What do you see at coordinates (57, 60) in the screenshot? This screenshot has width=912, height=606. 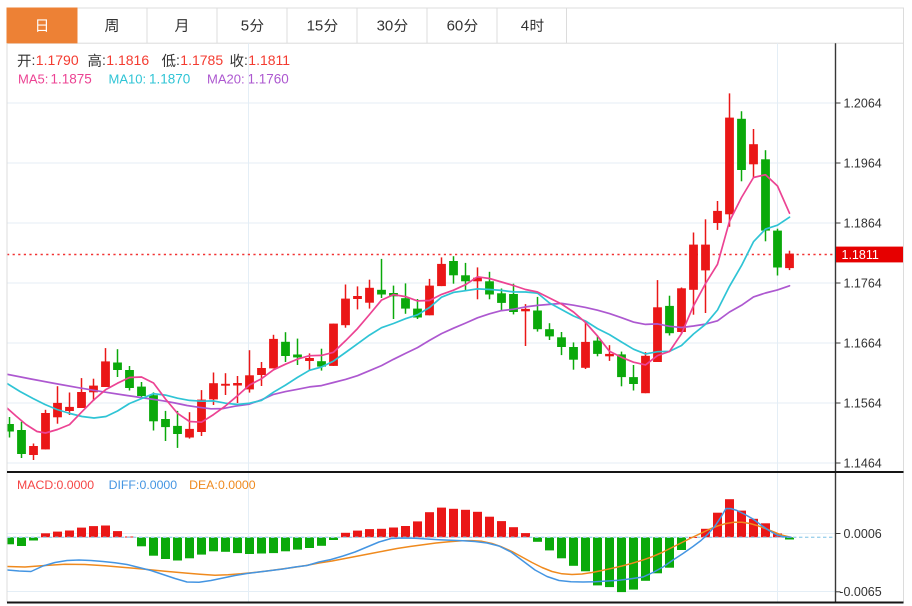 I see `svg-text: 1.1790` at bounding box center [57, 60].